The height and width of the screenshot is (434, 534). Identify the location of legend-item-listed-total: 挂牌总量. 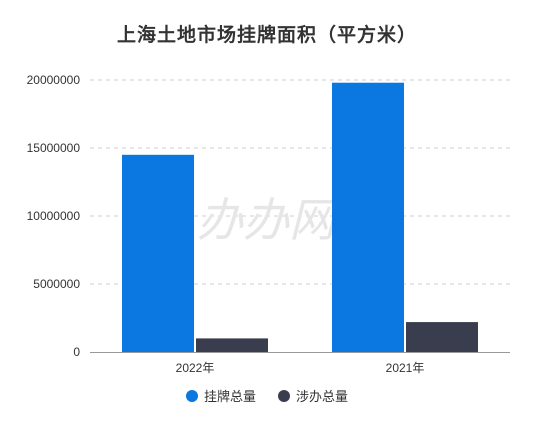
(220, 395).